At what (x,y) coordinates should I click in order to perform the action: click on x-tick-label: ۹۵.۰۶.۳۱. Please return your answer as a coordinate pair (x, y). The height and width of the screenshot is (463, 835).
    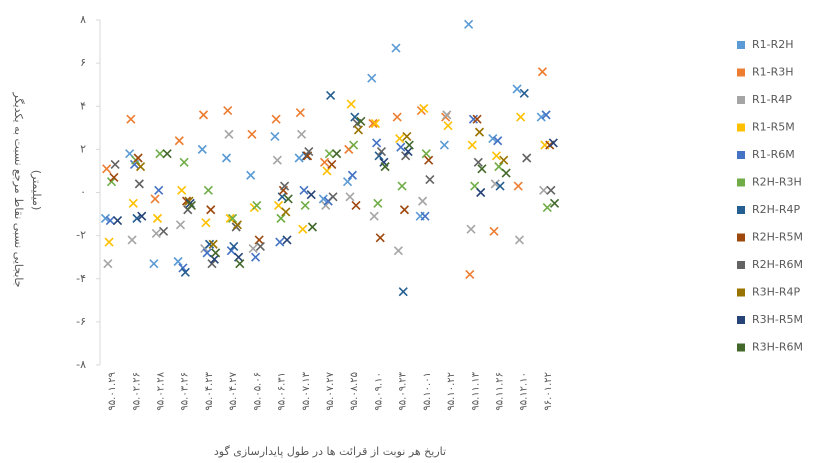
    Looking at the image, I should click on (282, 391).